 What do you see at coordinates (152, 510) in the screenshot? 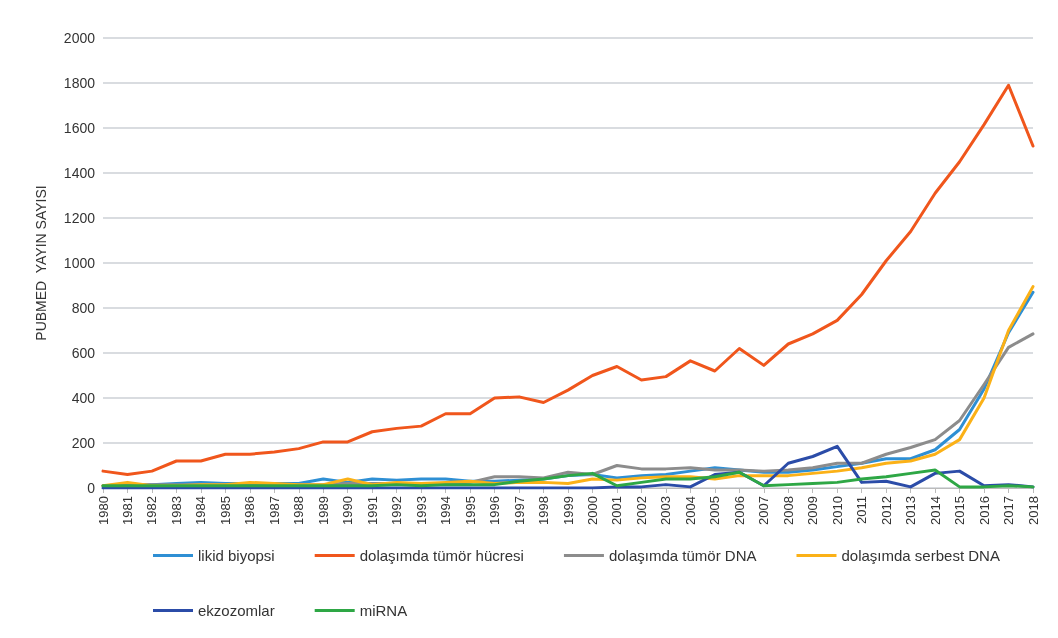
I see `x-tick-label: 1982` at bounding box center [152, 510].